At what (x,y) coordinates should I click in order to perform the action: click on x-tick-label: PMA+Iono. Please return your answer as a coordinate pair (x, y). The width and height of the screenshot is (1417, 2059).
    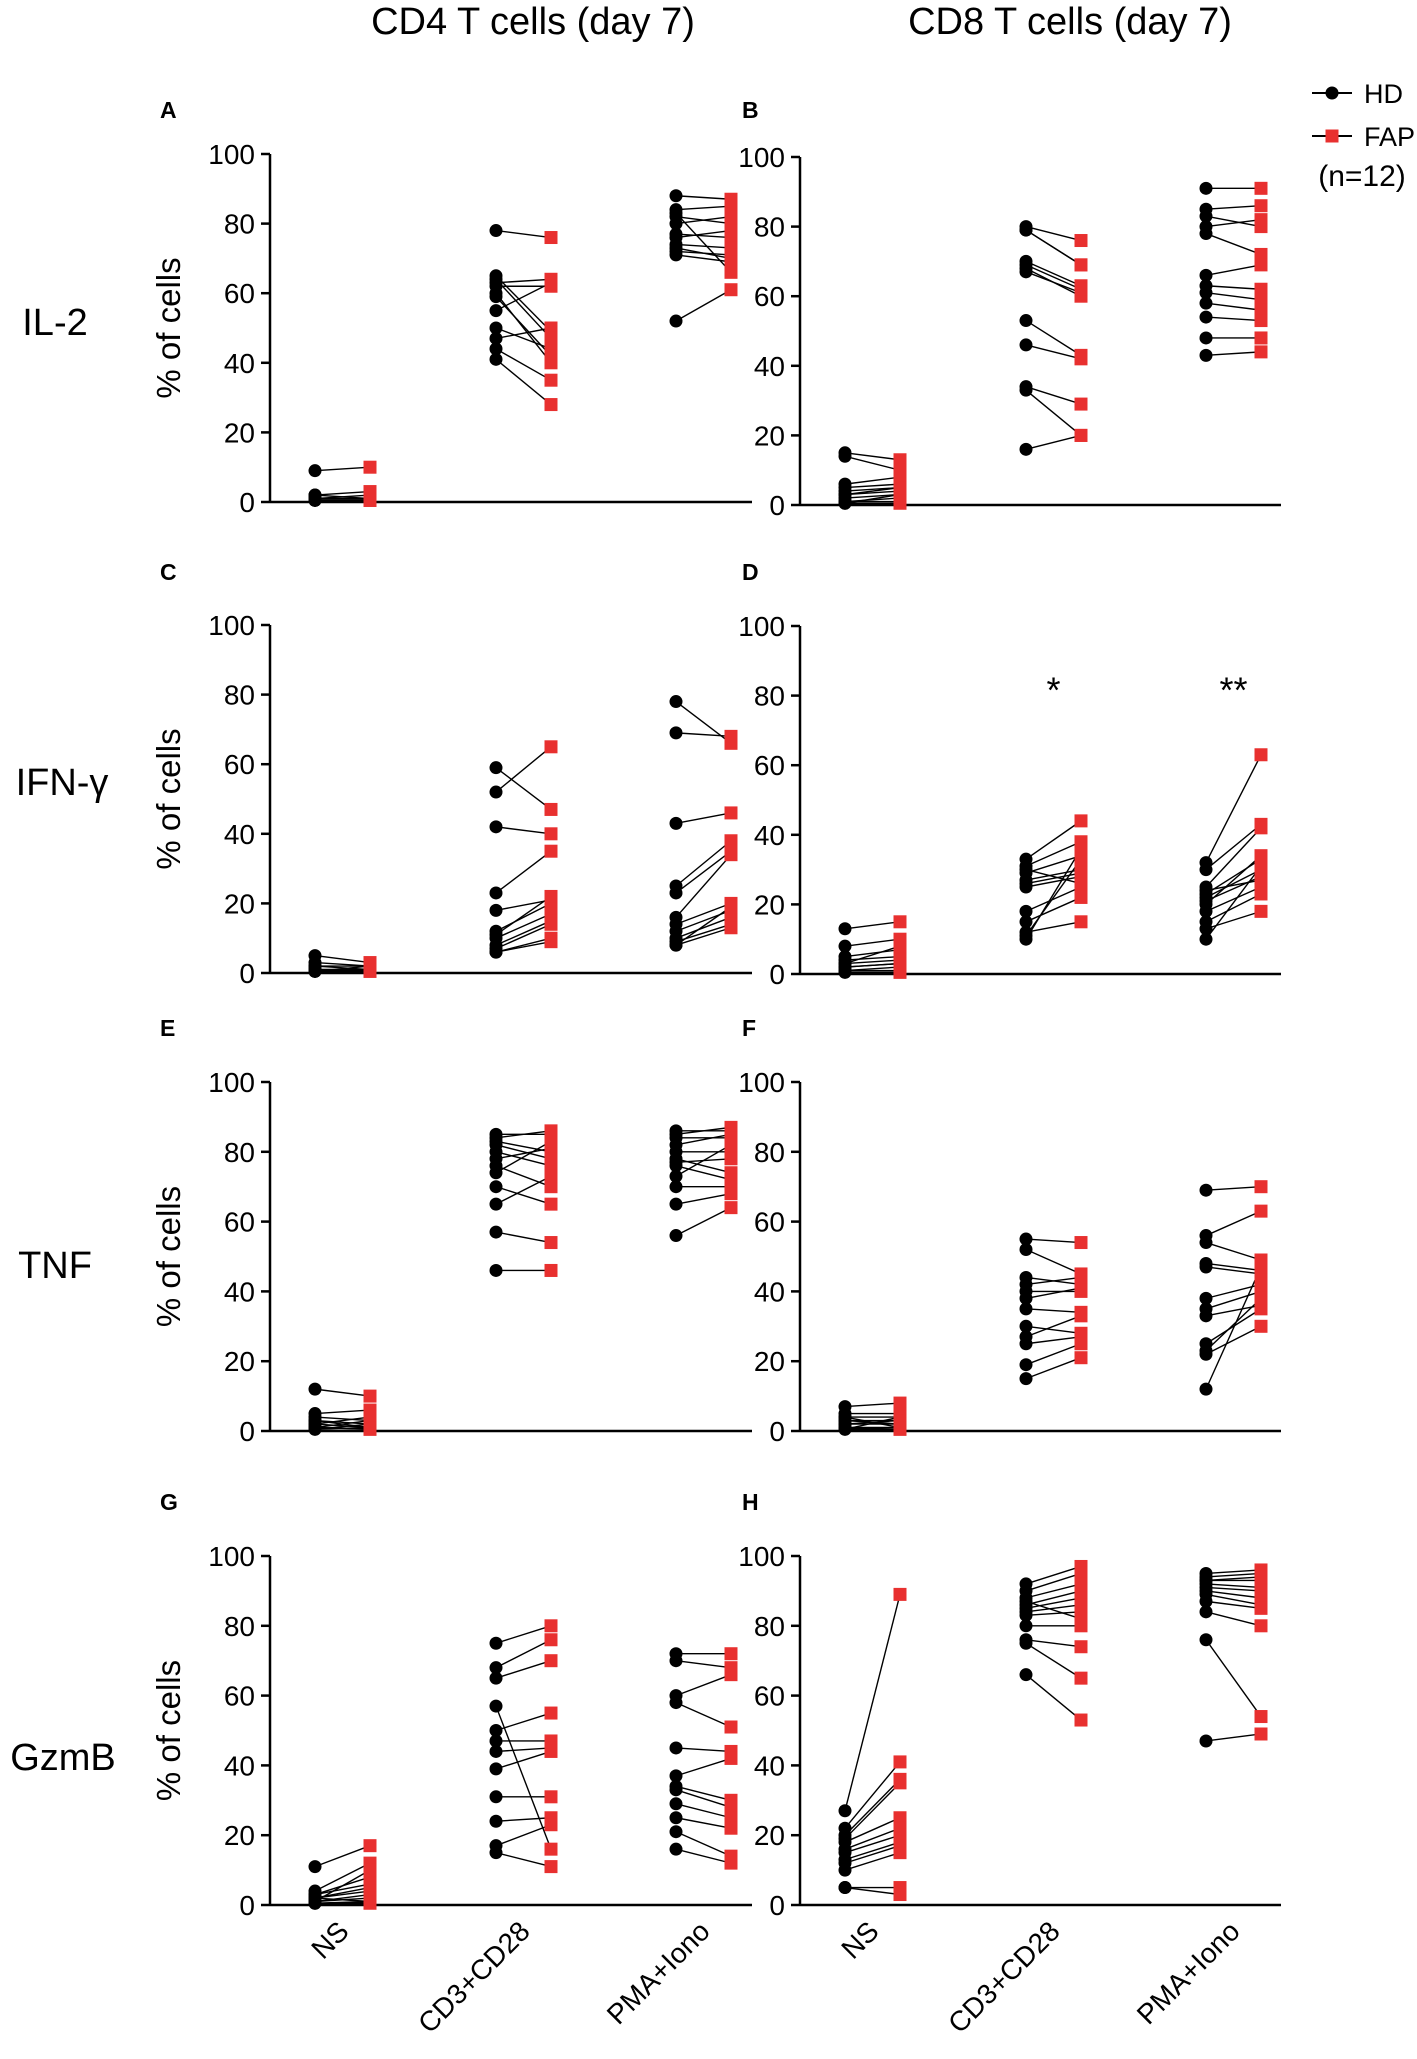
    Looking at the image, I should click on (1188, 1972).